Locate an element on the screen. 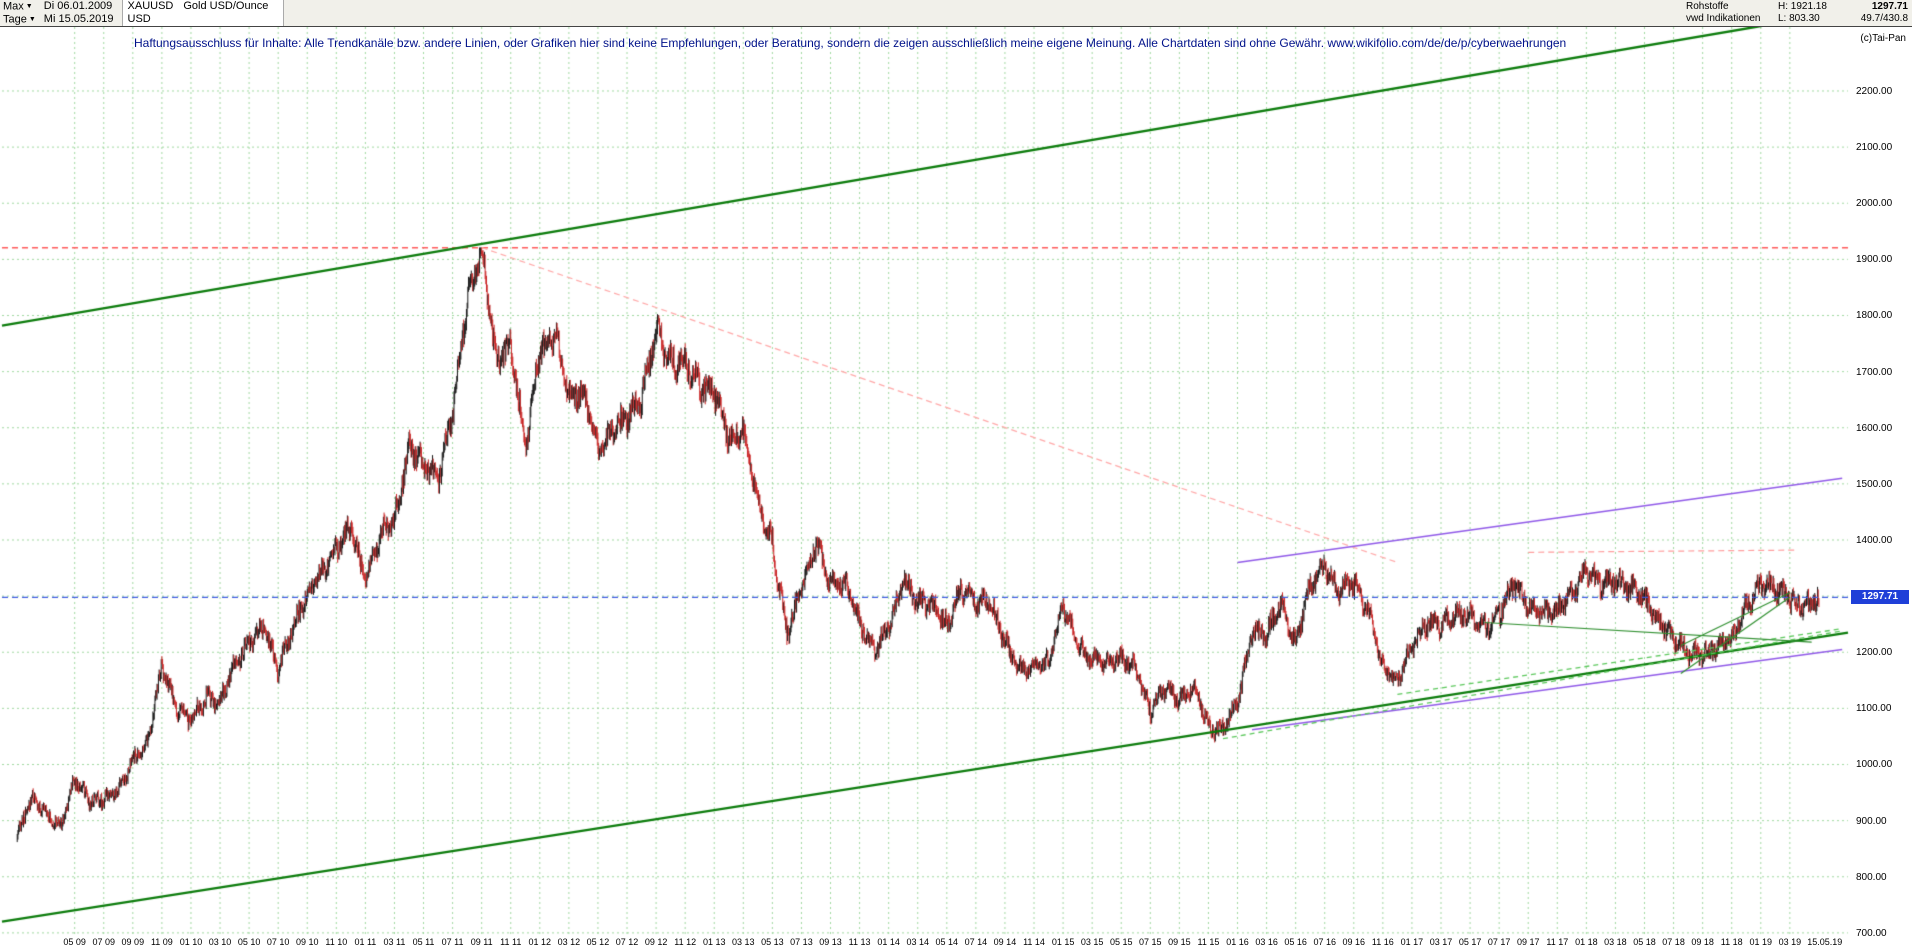 The height and width of the screenshot is (952, 1912). x-axis-label: 05 16 is located at coordinates (1295, 942).